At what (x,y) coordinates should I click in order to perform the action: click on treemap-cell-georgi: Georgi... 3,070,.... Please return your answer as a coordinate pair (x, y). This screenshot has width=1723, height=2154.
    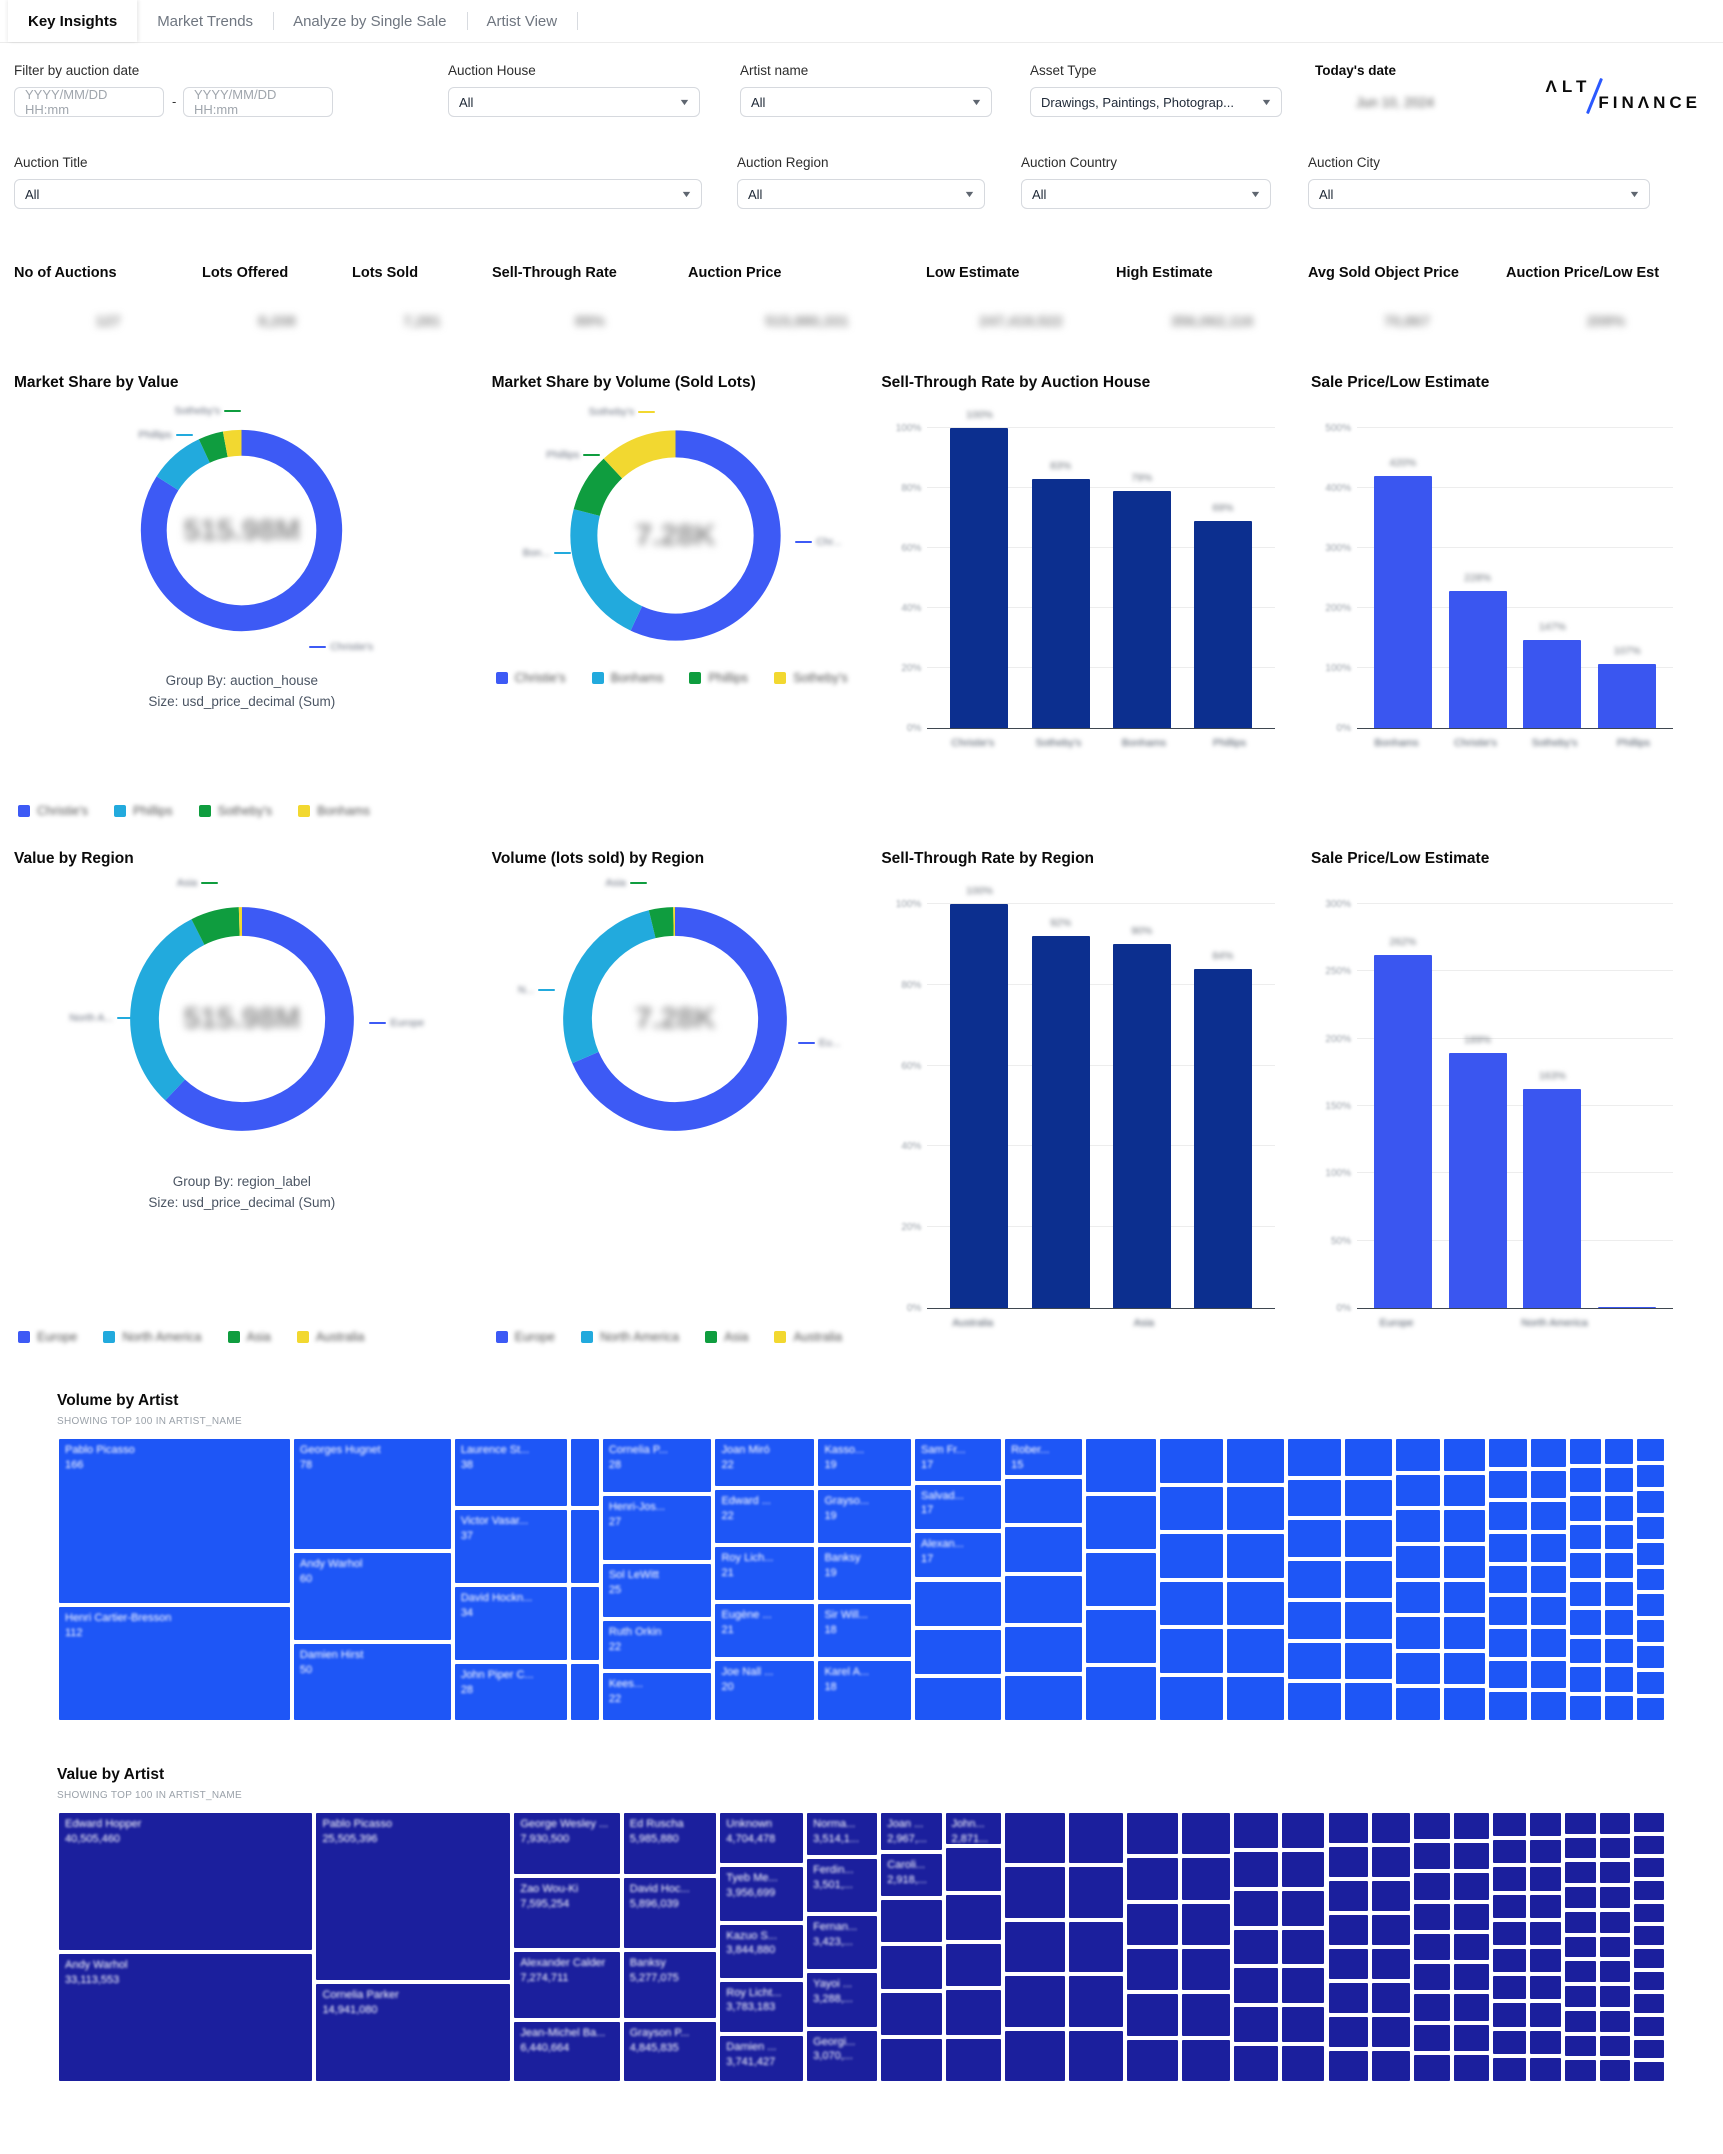
    Looking at the image, I should click on (842, 2055).